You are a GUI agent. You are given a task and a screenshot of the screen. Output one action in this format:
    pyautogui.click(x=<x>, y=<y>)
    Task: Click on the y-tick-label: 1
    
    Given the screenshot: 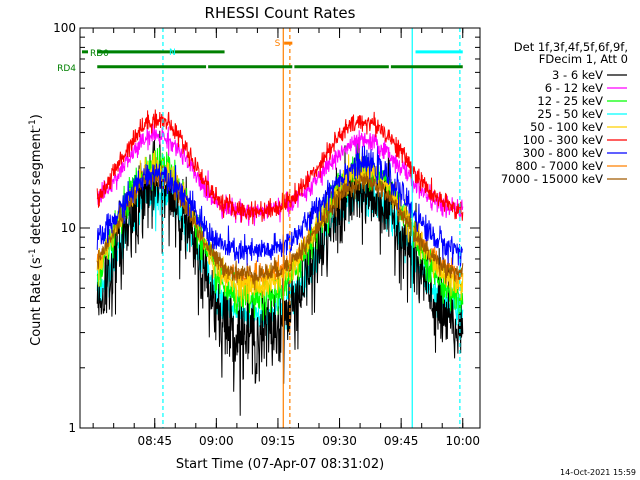 What is the action you would take?
    pyautogui.click(x=72, y=428)
    